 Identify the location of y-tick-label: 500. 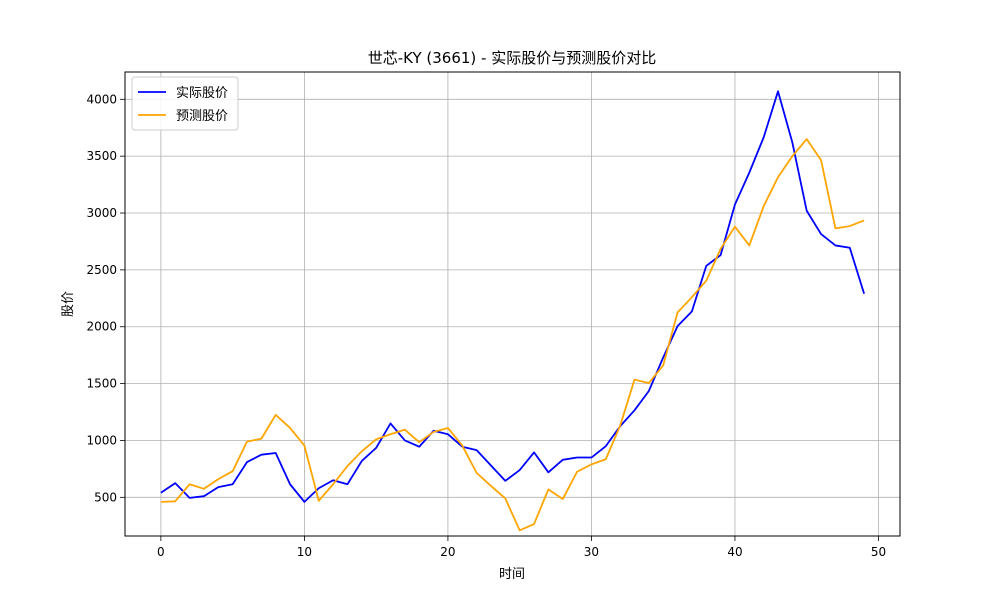
(105, 497).